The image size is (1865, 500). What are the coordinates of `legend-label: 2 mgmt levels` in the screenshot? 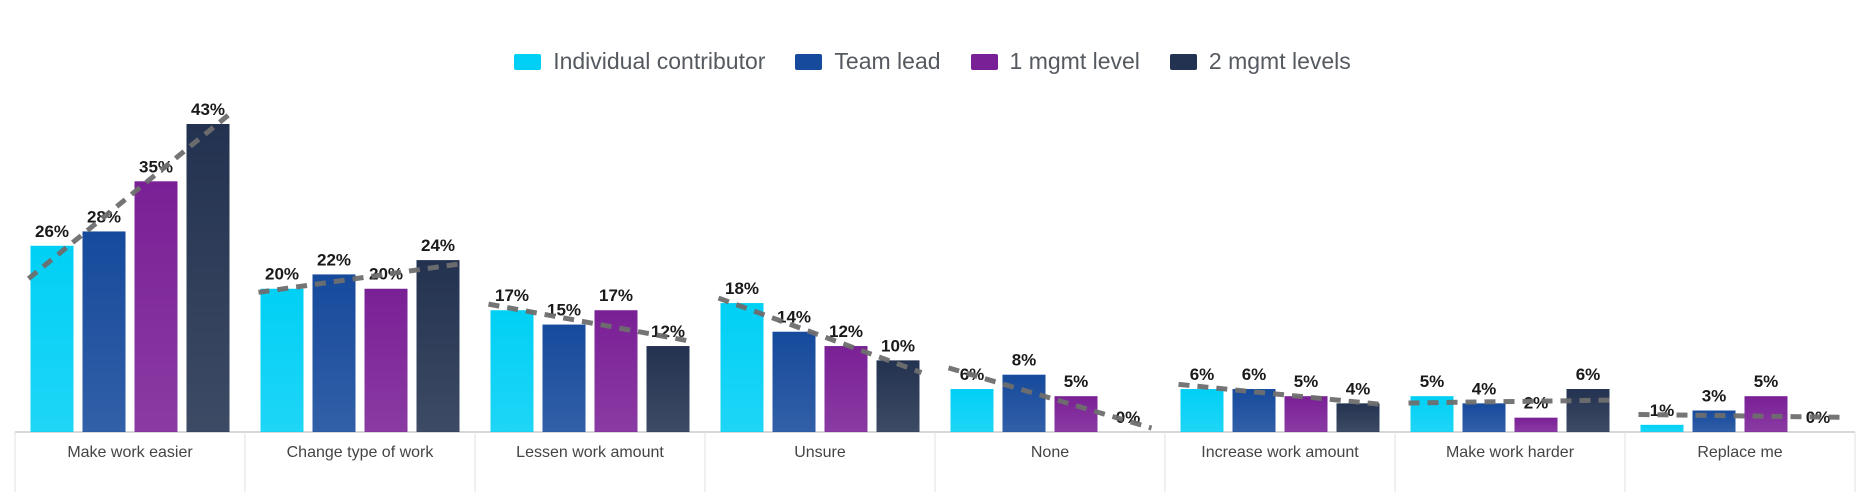 It's located at (1279, 61).